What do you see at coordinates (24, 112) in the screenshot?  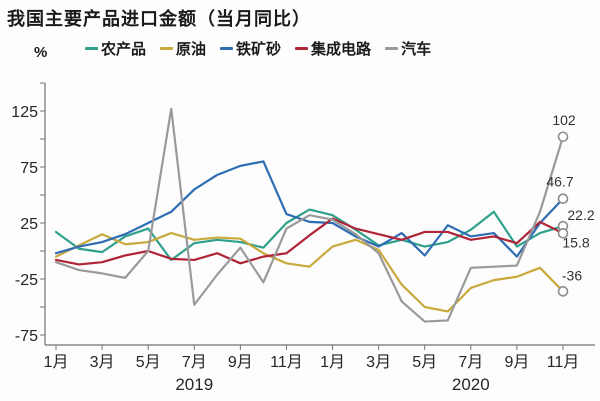 I see `y-tick-label: 125` at bounding box center [24, 112].